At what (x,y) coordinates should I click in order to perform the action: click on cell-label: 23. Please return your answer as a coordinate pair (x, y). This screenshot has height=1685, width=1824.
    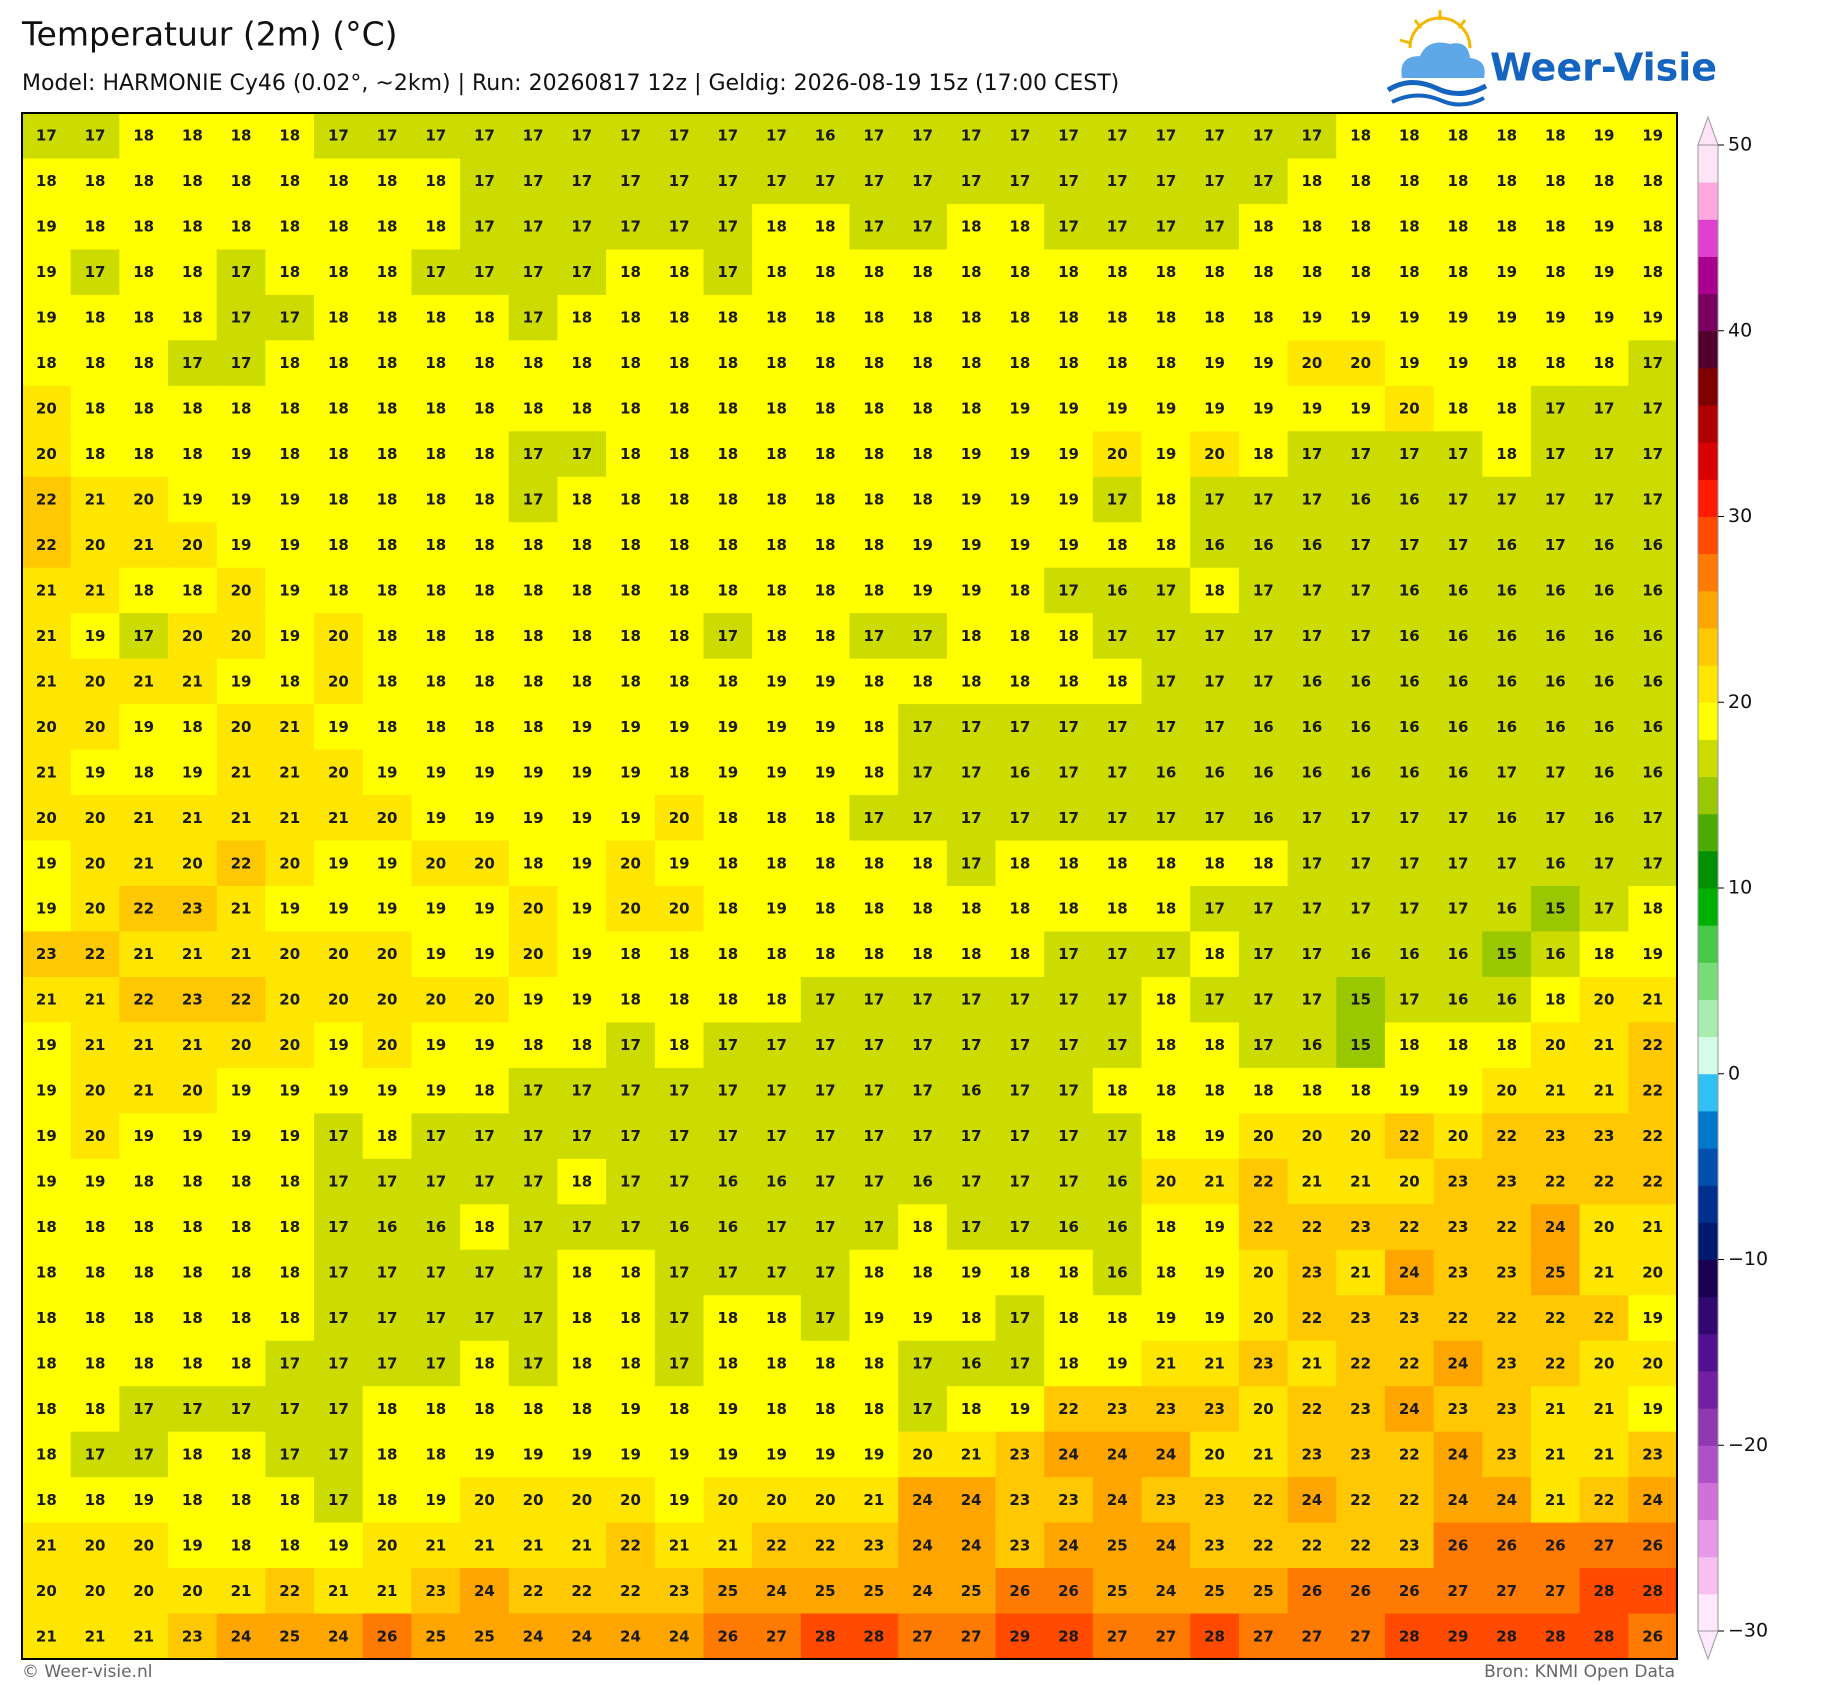
    Looking at the image, I should click on (679, 1591).